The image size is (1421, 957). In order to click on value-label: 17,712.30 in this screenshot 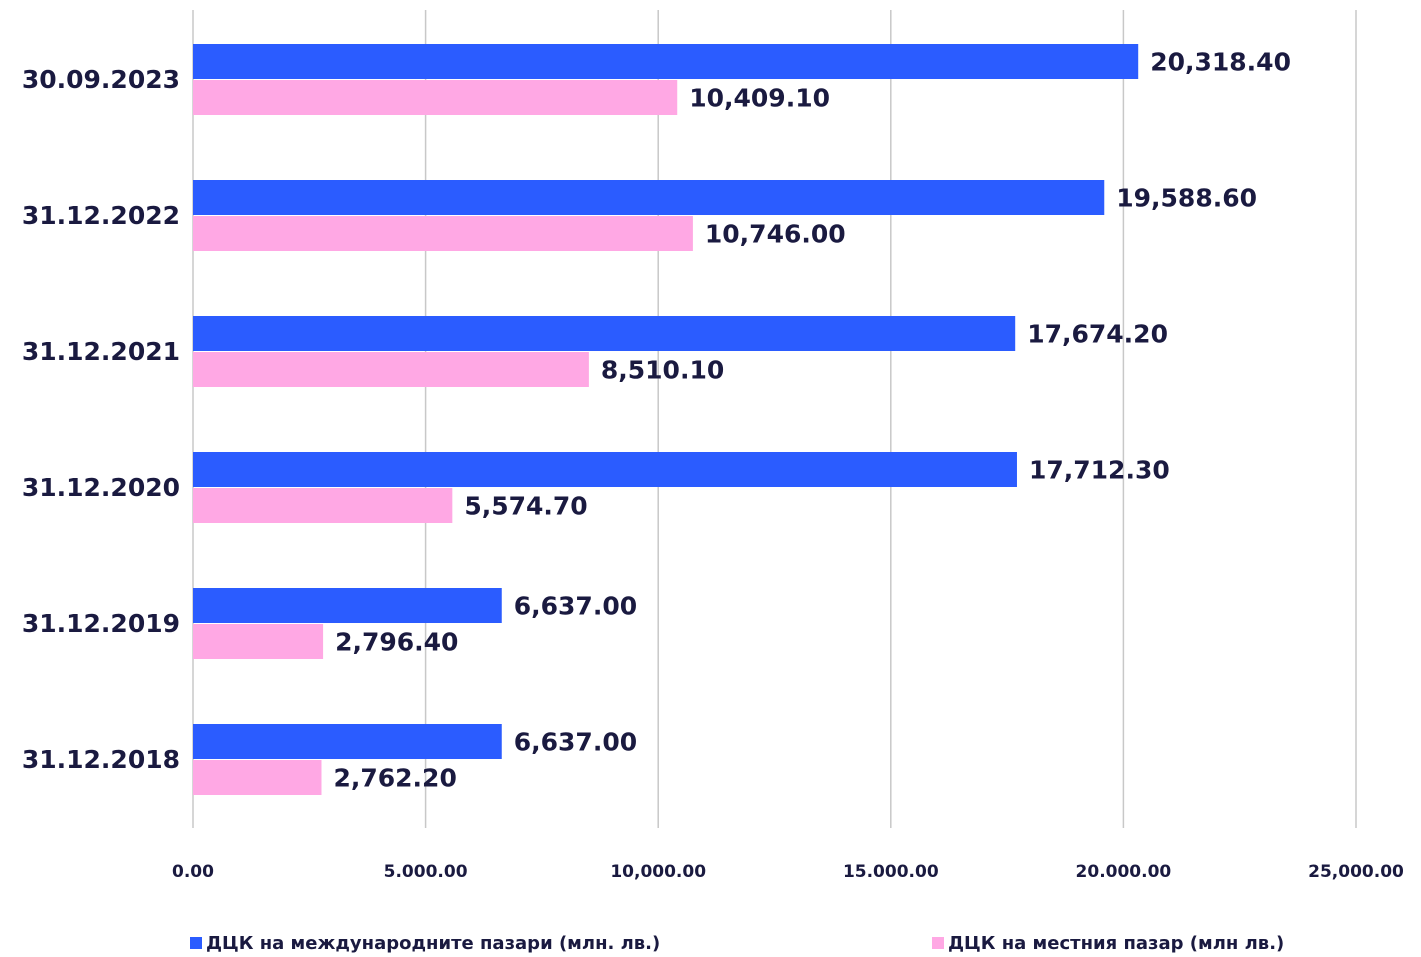, I will do `click(1099, 470)`.